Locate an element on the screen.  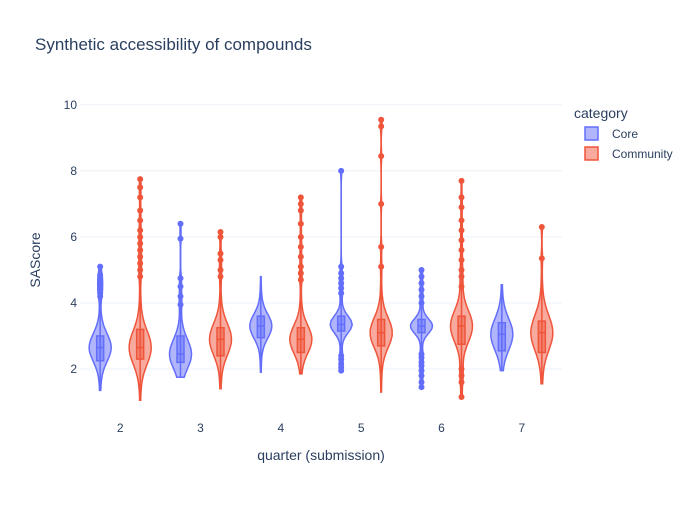
violin-core-q6 is located at coordinates (421, 328).